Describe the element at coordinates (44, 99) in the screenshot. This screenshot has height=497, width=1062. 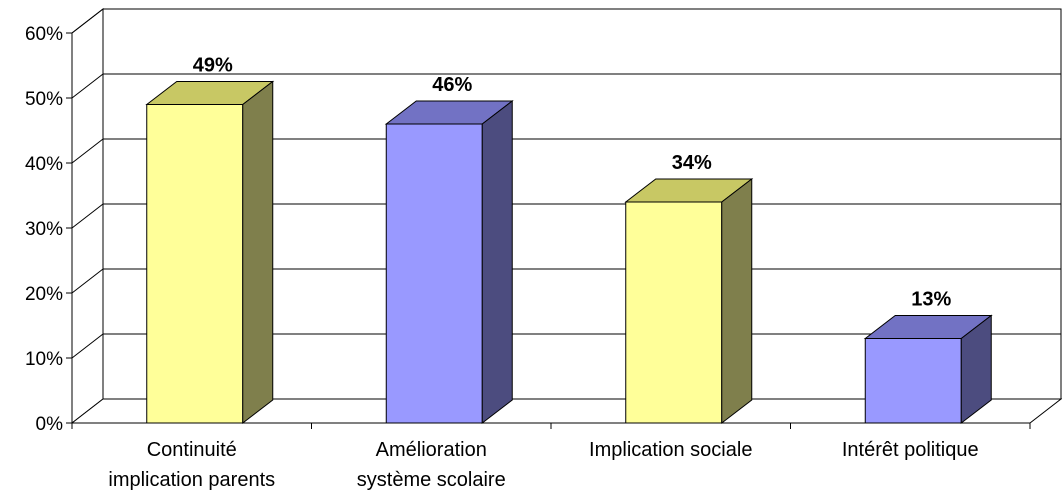
I see `y-tick-label: 50%` at that location.